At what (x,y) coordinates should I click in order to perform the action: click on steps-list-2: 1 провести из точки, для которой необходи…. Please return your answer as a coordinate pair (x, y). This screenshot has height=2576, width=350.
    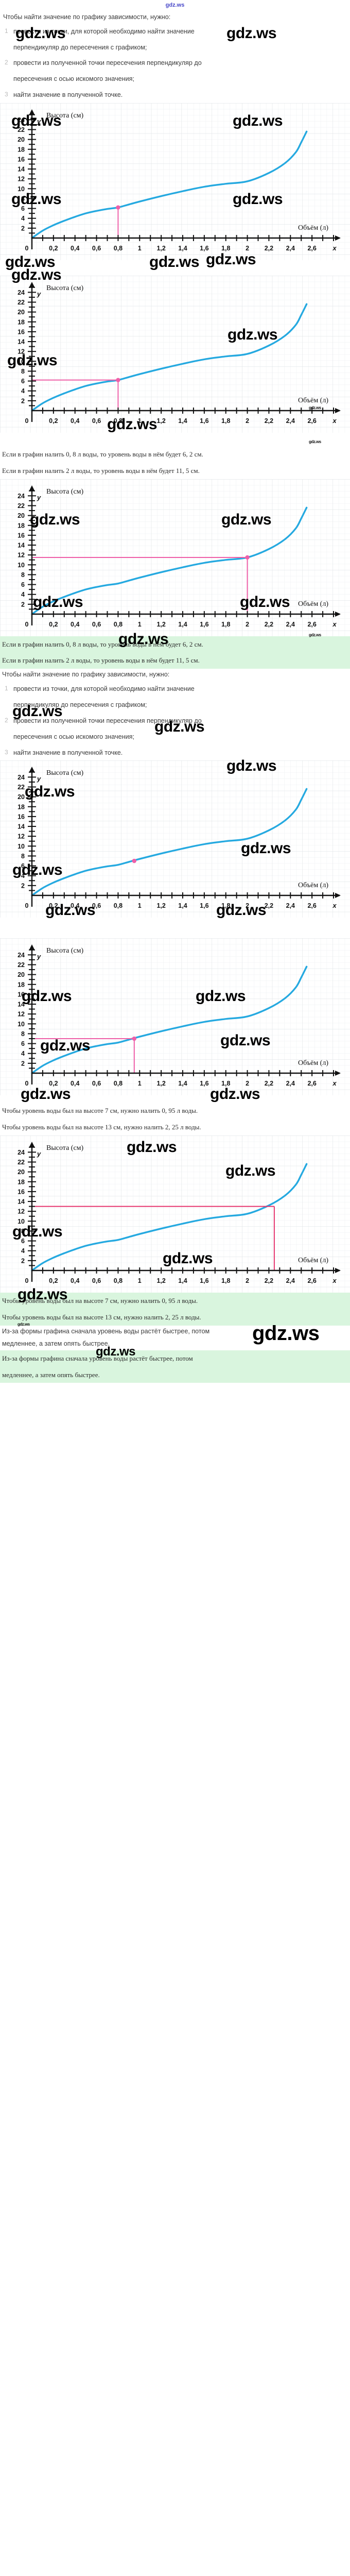
    Looking at the image, I should click on (175, 720).